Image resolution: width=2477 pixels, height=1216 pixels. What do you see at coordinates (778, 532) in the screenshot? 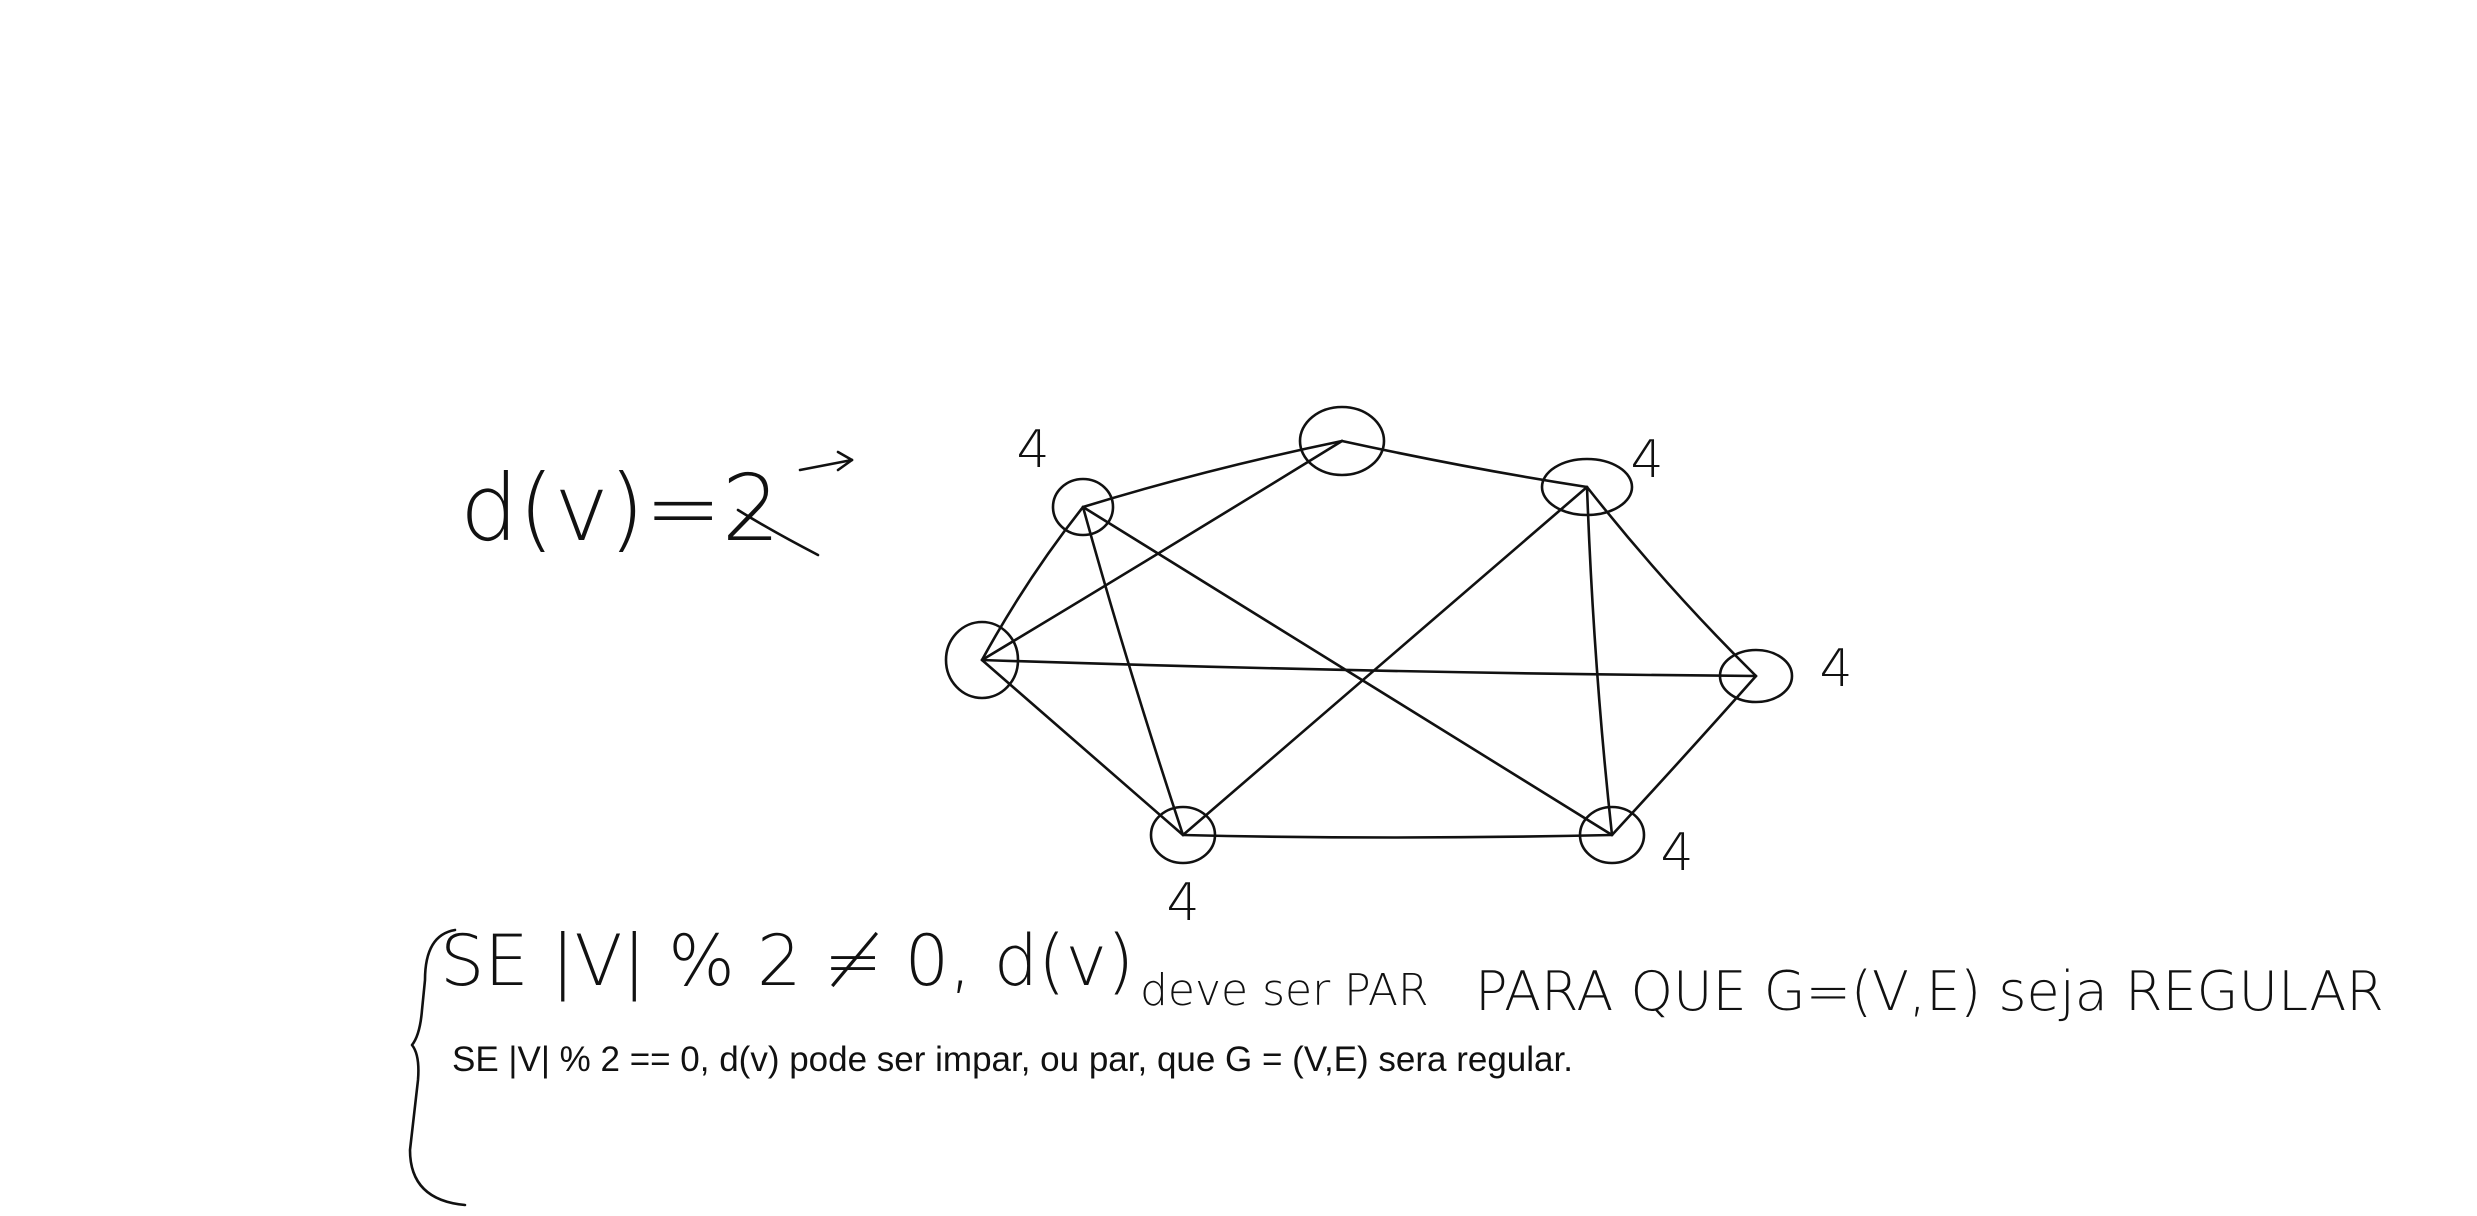
I see `formula-tail-stroke` at bounding box center [778, 532].